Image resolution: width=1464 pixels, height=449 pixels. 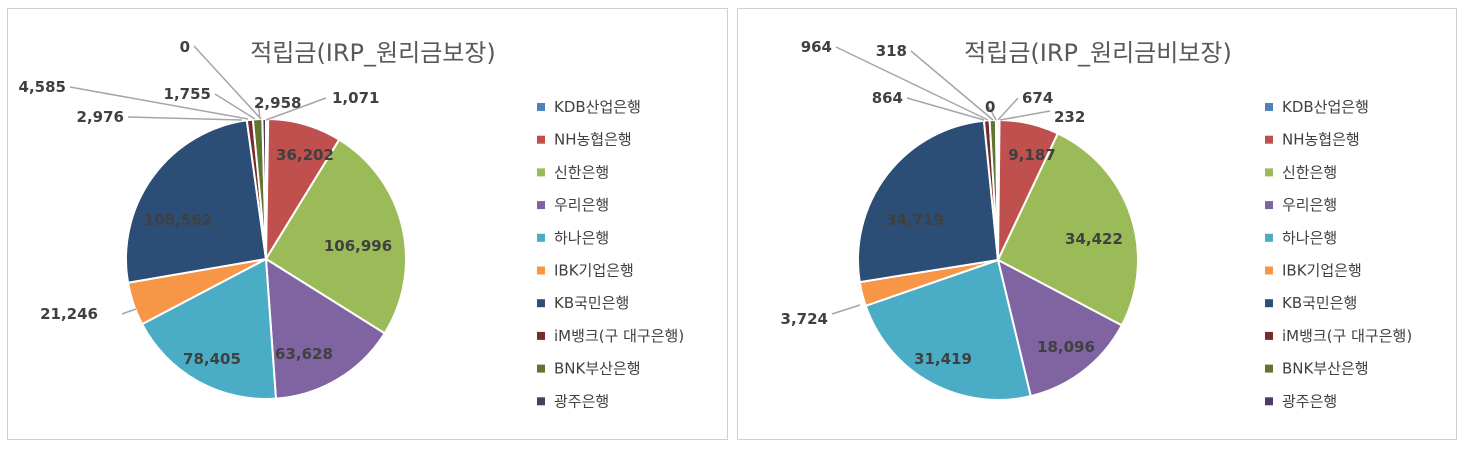 I want to click on data-label: 1,071, so click(x=355, y=98).